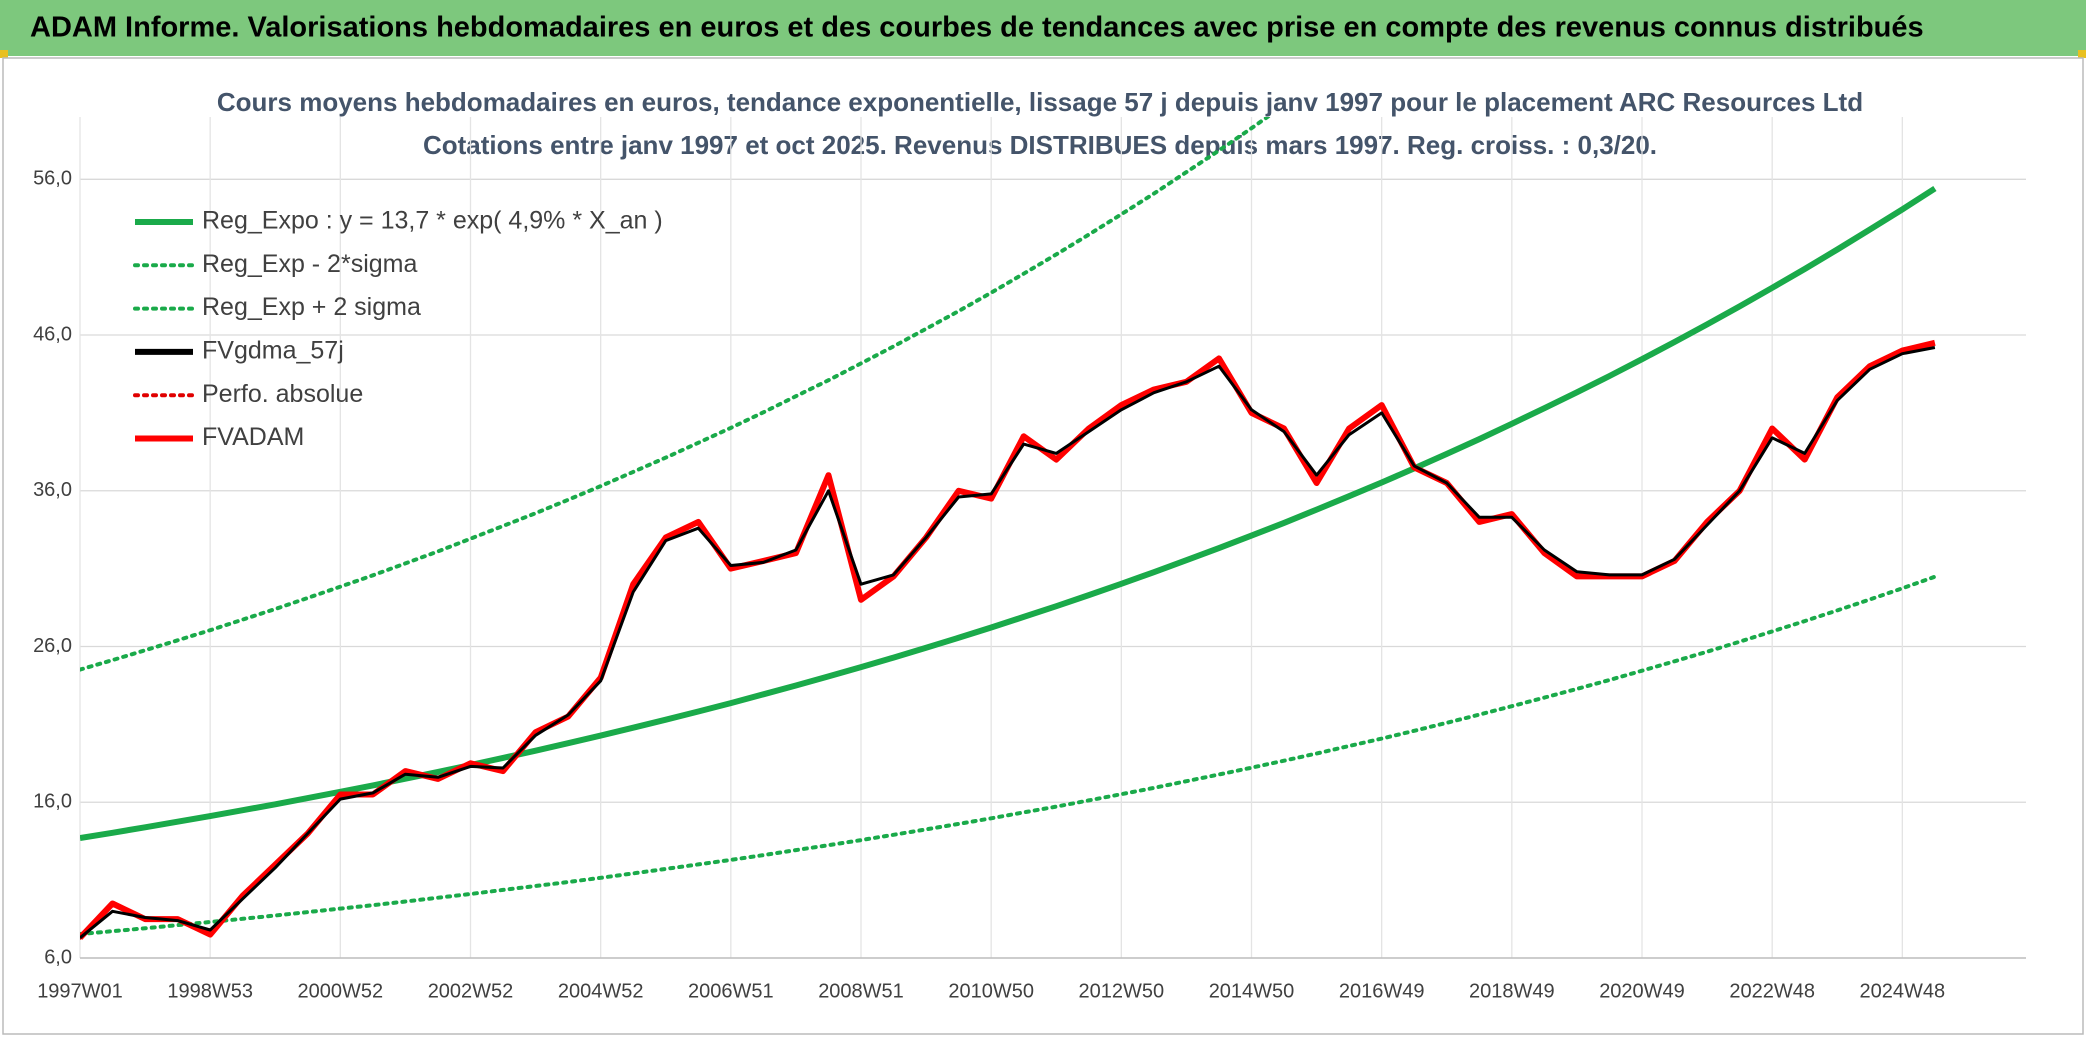  What do you see at coordinates (52, 179) in the screenshot?
I see `y-tick-label: 56,0` at bounding box center [52, 179].